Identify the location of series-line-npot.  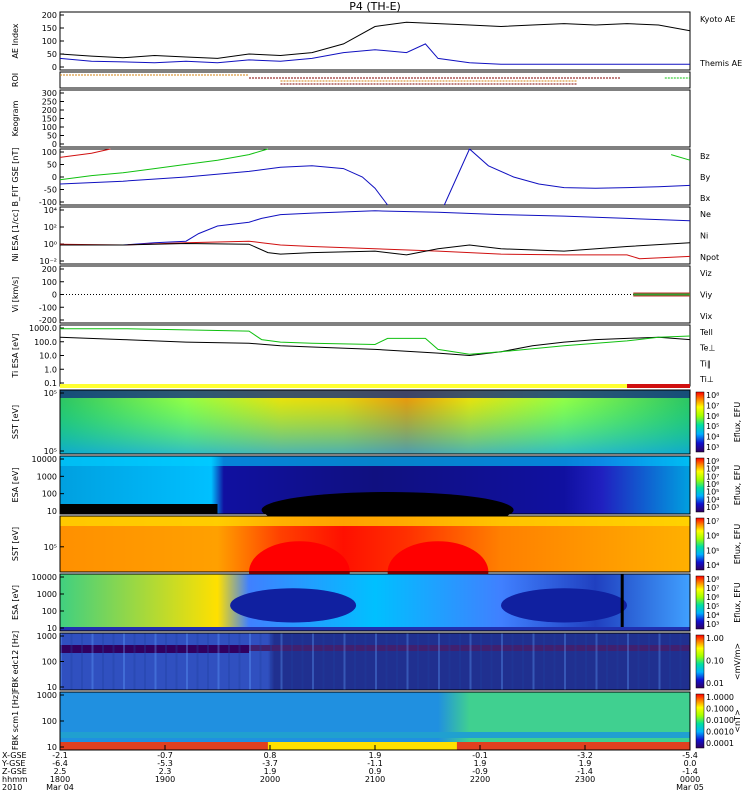
(375, 249).